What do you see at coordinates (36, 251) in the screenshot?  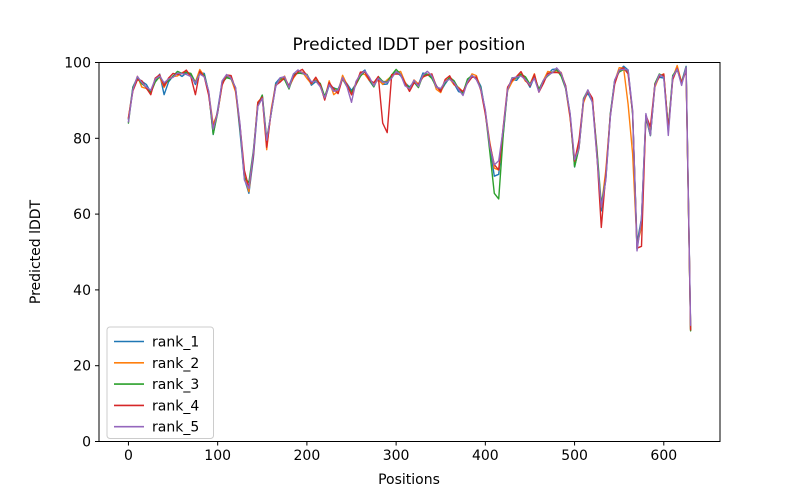 I see `y-axis-label: Predicted lDDT` at bounding box center [36, 251].